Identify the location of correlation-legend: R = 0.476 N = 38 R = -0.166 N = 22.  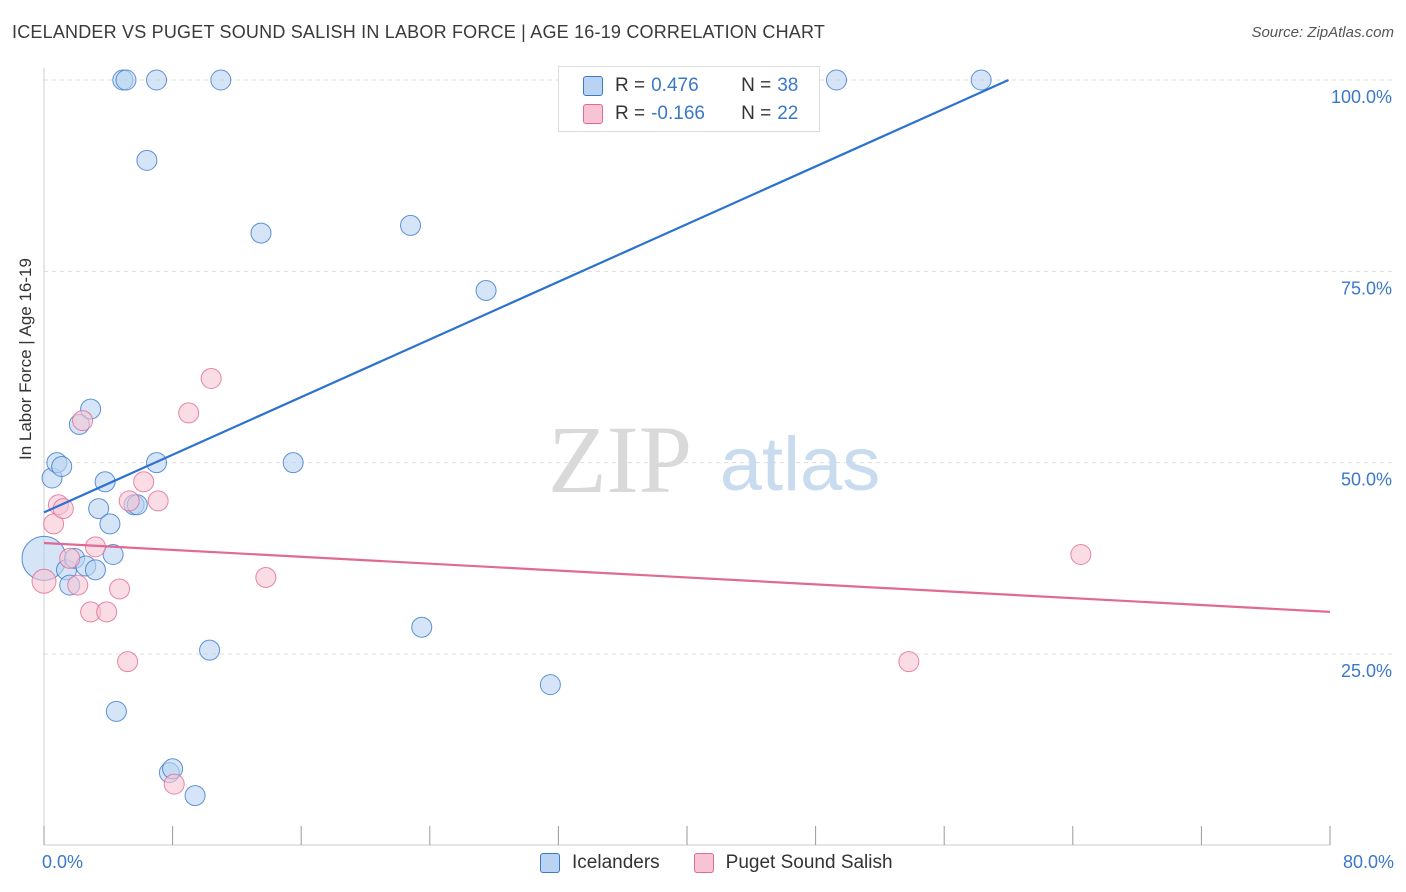
(689, 99).